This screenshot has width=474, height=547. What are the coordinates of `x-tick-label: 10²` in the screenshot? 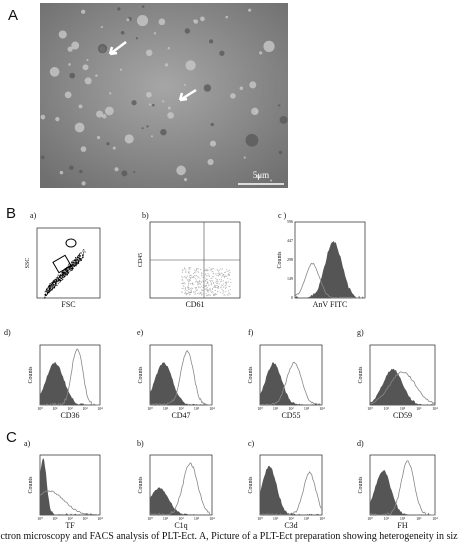 It's located at (291, 518).